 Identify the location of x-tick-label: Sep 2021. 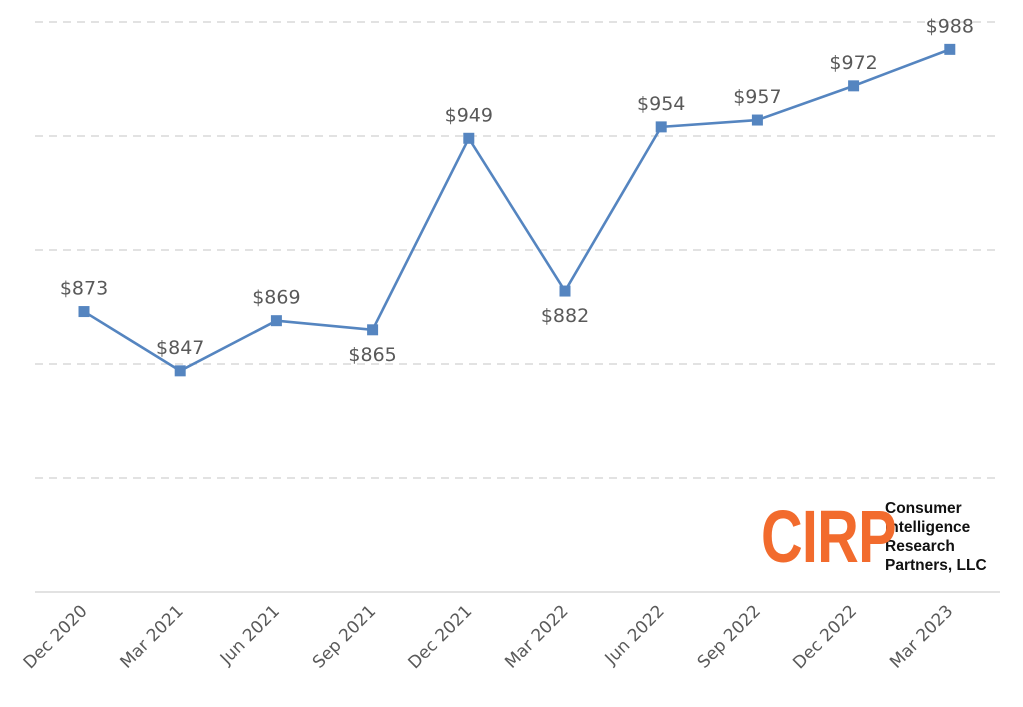
(344, 636).